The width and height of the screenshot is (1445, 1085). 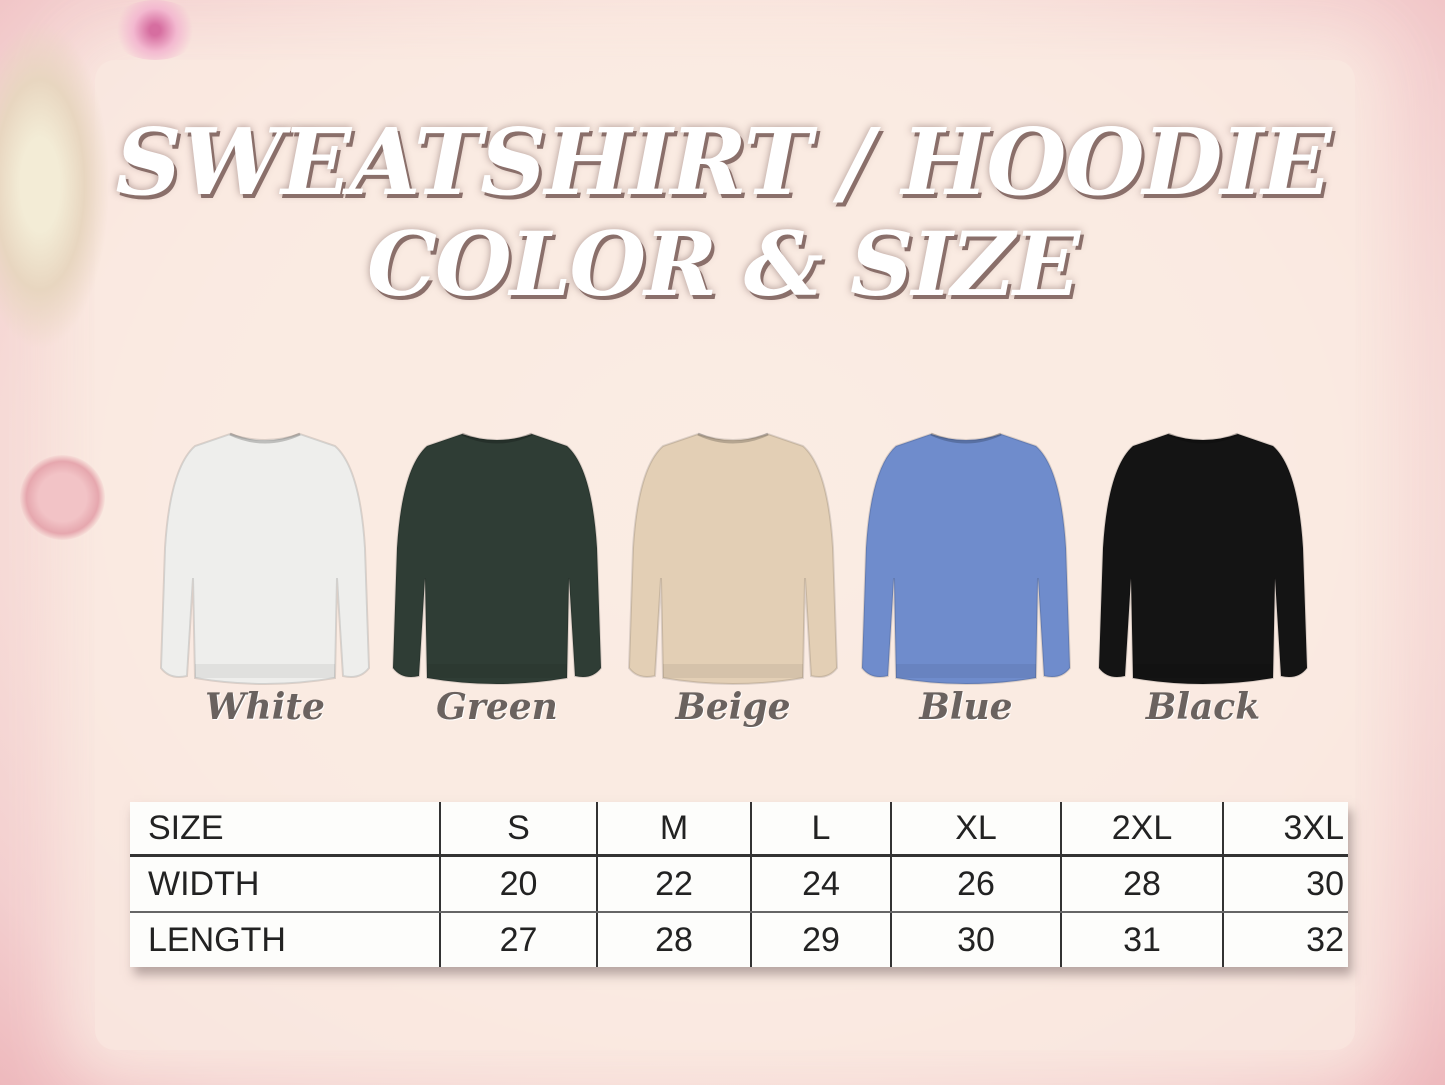 I want to click on table-row-width: WIDTH 20 22 24 26 28 30, so click(x=739, y=884).